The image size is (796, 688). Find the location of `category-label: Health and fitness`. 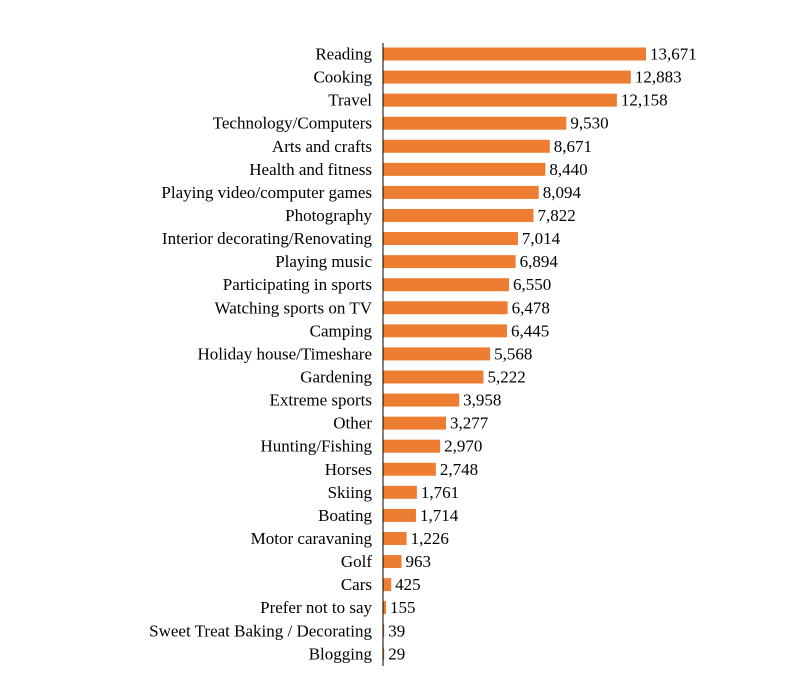

category-label: Health and fitness is located at coordinates (310, 169).